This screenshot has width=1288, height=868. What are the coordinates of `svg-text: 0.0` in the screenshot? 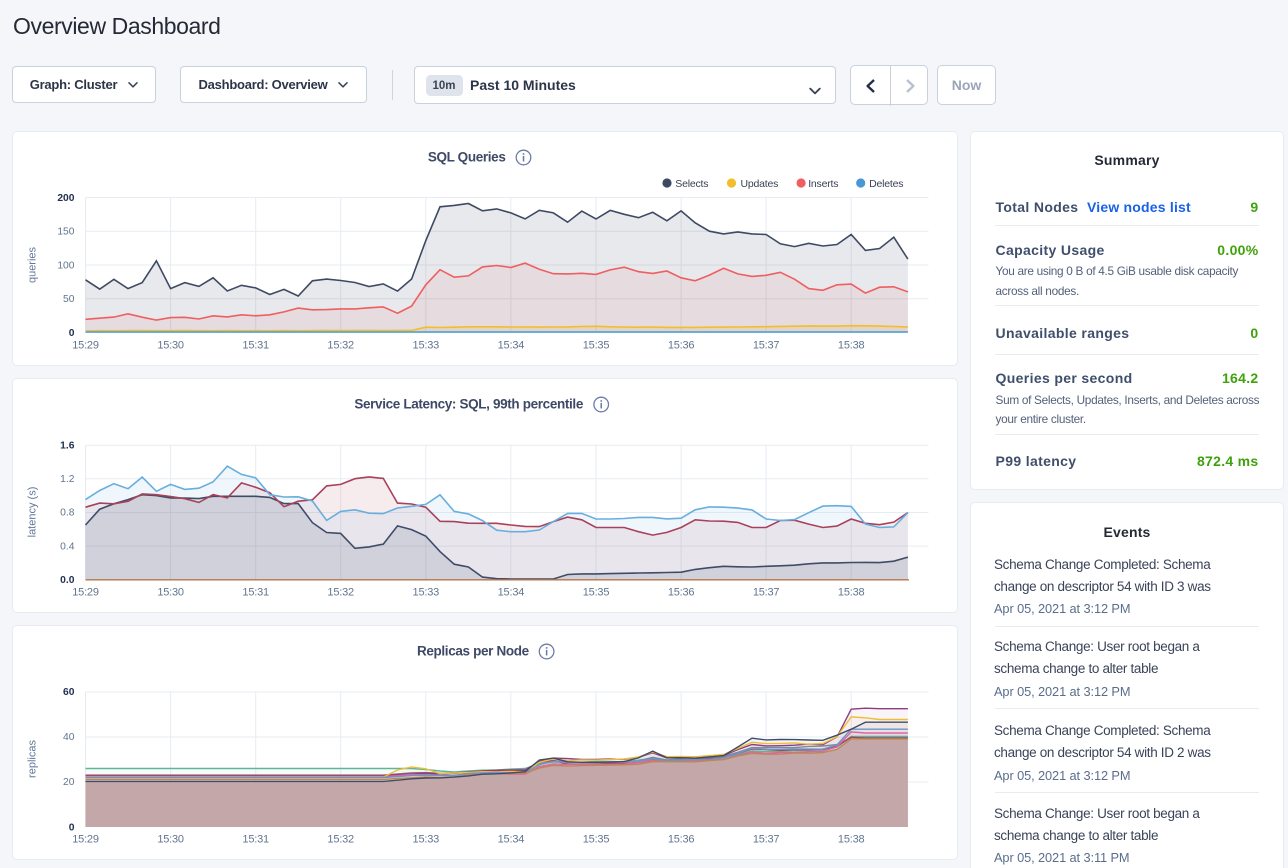 It's located at (67, 580).